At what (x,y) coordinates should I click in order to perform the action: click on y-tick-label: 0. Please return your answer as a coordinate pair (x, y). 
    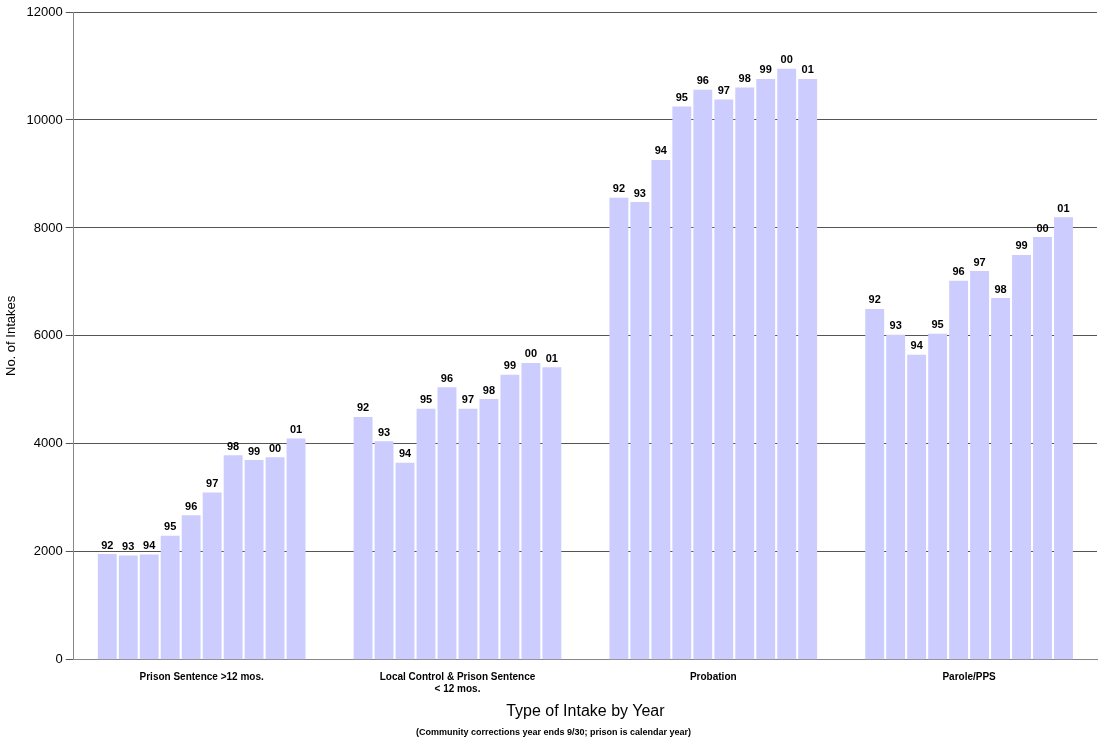
    Looking at the image, I should click on (59, 659).